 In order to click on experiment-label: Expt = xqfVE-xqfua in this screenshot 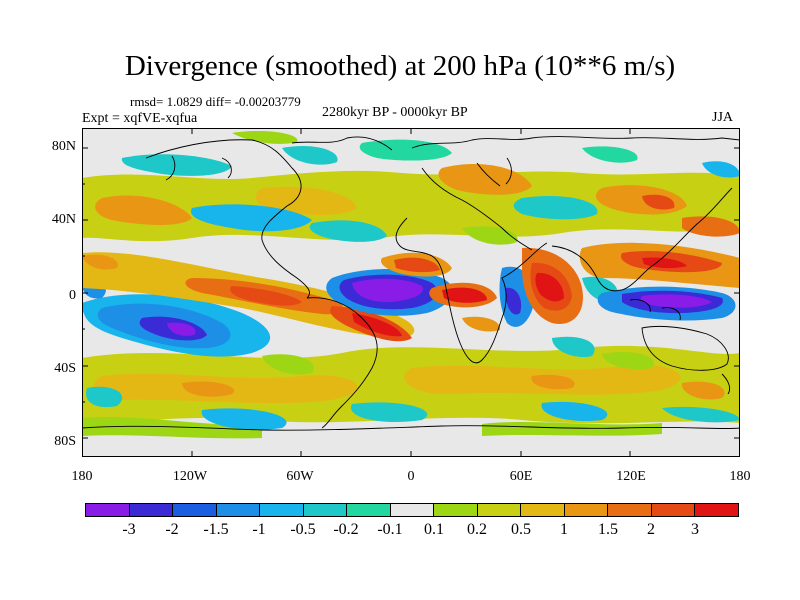, I will do `click(140, 118)`.